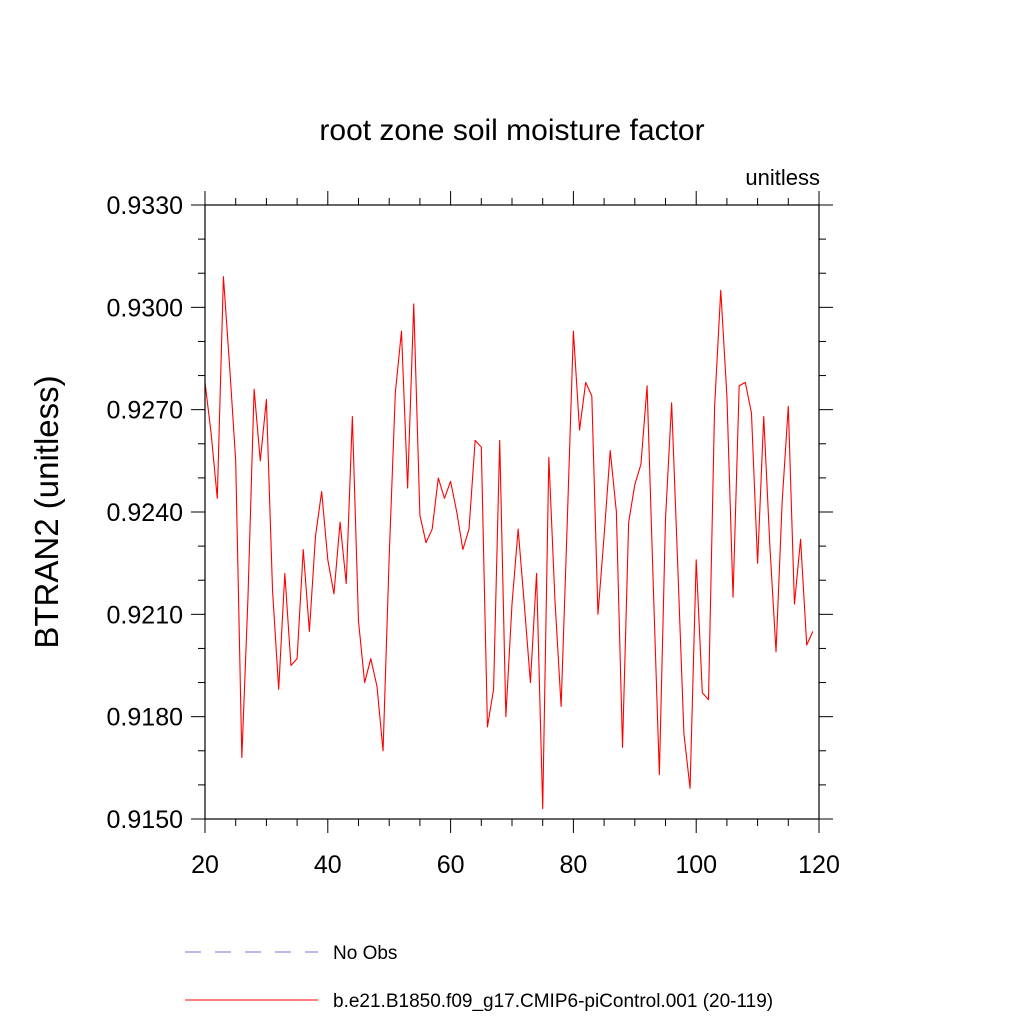 This screenshot has width=1024, height=1024. I want to click on y-tick-label: 0.9210, so click(145, 615).